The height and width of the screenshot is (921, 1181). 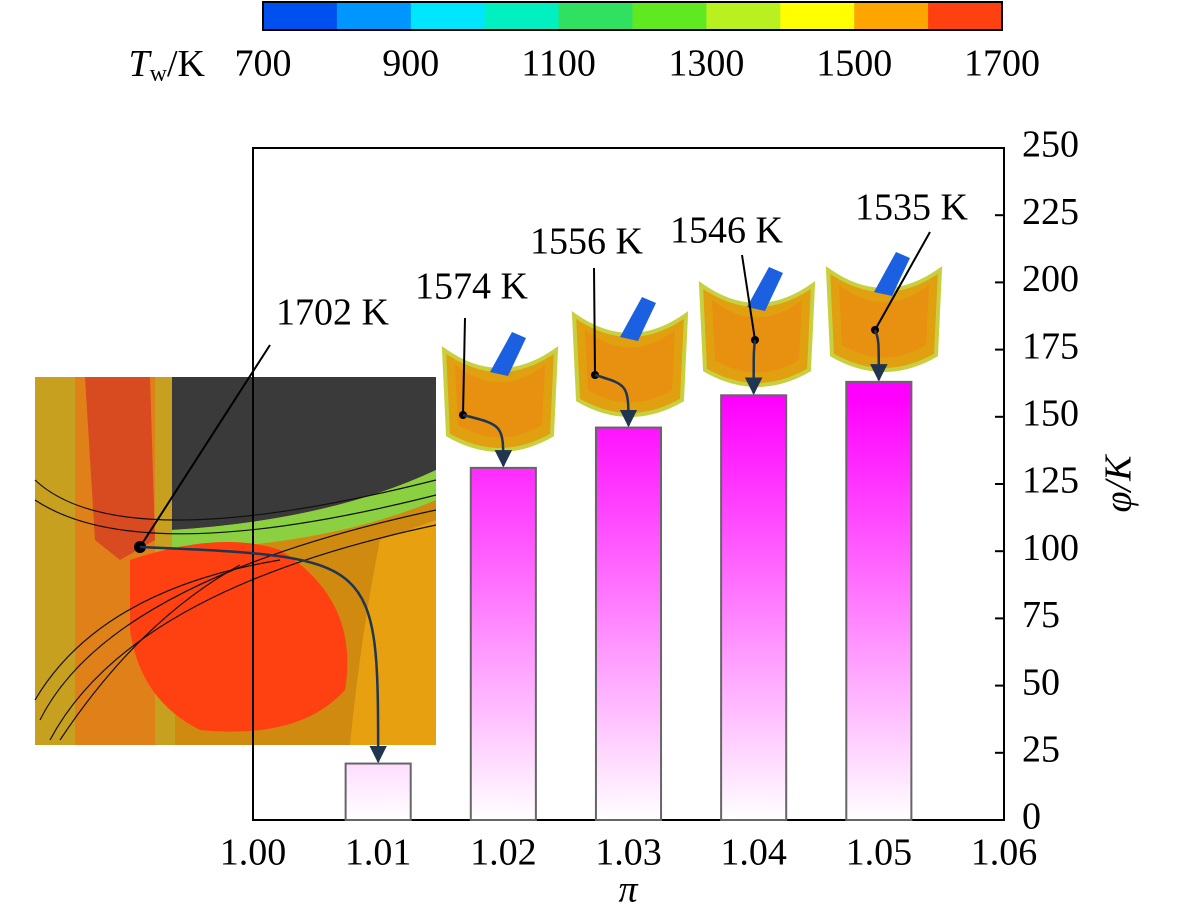 What do you see at coordinates (159, 74) in the screenshot?
I see `colorbar-label-sub: w` at bounding box center [159, 74].